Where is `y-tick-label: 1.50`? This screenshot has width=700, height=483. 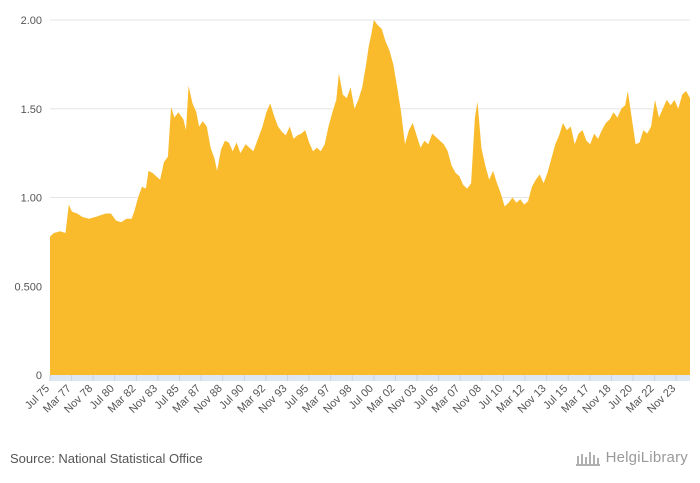
y-tick-label: 1.50 is located at coordinates (31, 110).